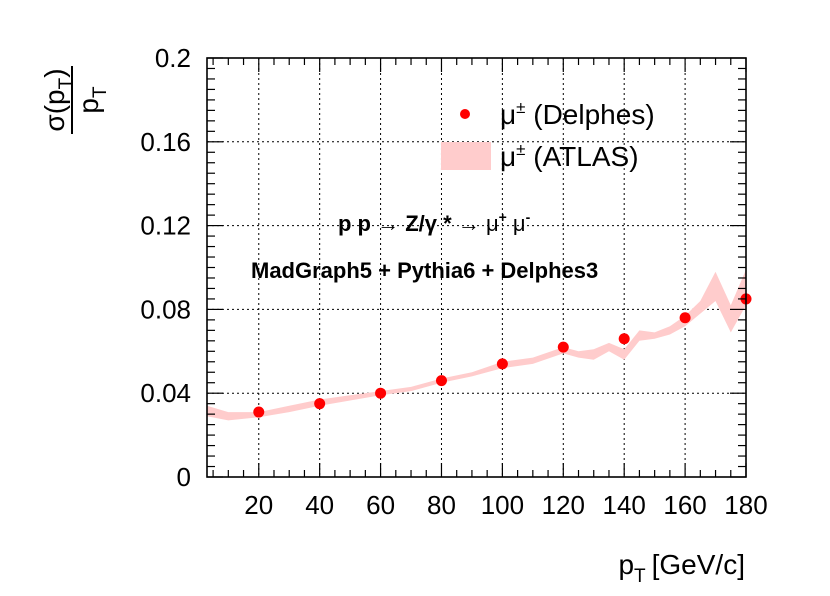  I want to click on x-tick-label: 160, so click(684, 505).